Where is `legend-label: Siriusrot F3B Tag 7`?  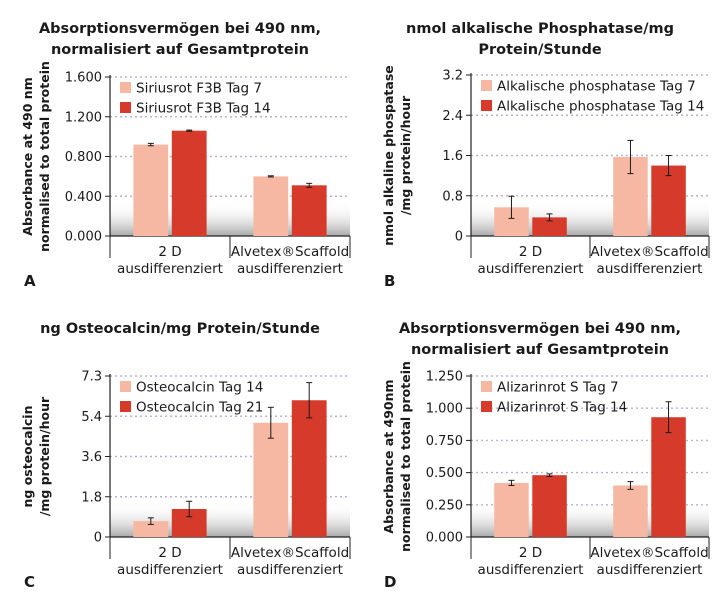
legend-label: Siriusrot F3B Tag 7 is located at coordinates (199, 89).